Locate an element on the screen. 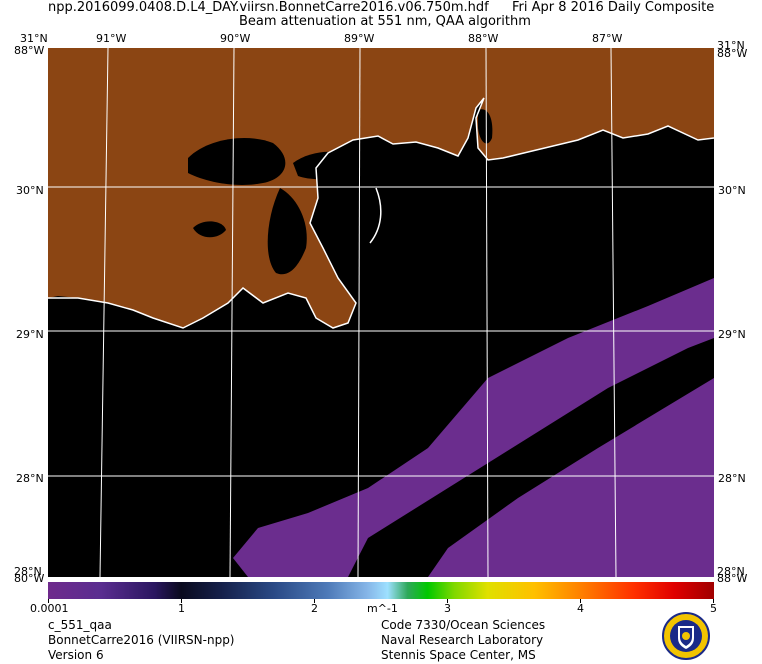  lon-edge-label-top-left: 88°W is located at coordinates (29, 50).